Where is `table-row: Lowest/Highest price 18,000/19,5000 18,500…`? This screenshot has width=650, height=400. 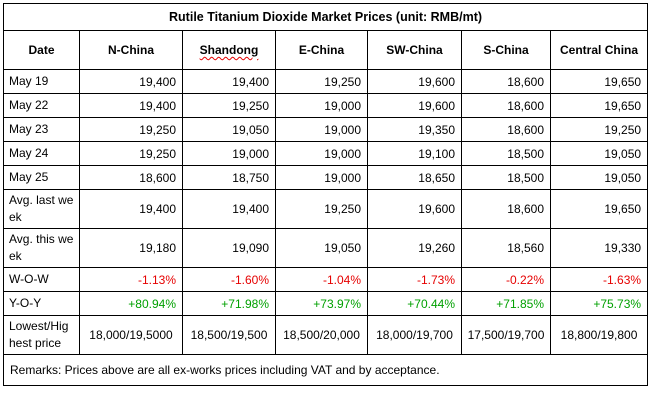
table-row: Lowest/Highest price 18,000/19,5000 18,500… is located at coordinates (326, 335).